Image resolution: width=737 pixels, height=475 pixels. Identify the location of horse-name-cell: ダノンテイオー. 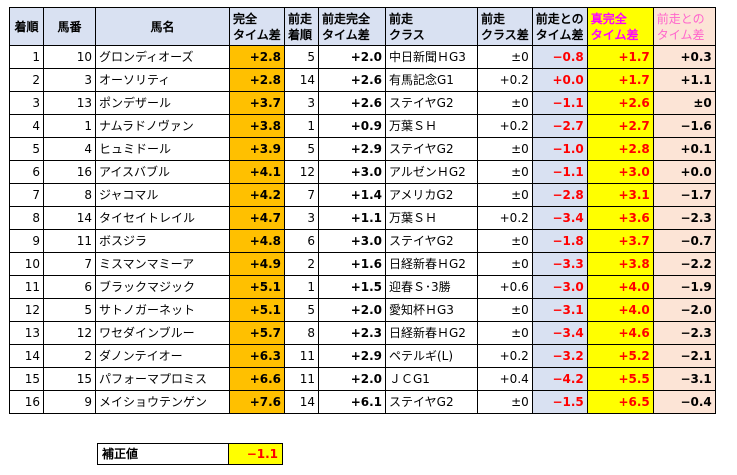
(162, 356).